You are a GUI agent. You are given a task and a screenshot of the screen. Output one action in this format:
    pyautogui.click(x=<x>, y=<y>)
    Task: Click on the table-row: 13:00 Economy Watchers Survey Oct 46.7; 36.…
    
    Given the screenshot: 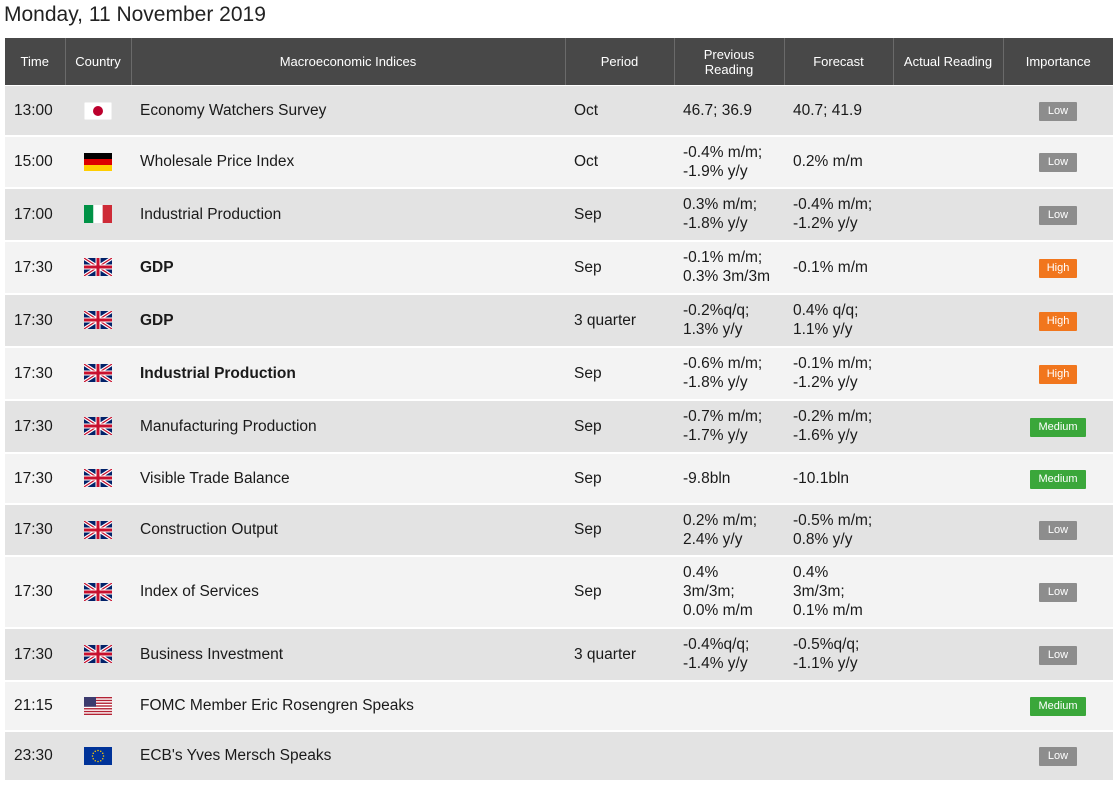 What is the action you would take?
    pyautogui.click(x=559, y=111)
    